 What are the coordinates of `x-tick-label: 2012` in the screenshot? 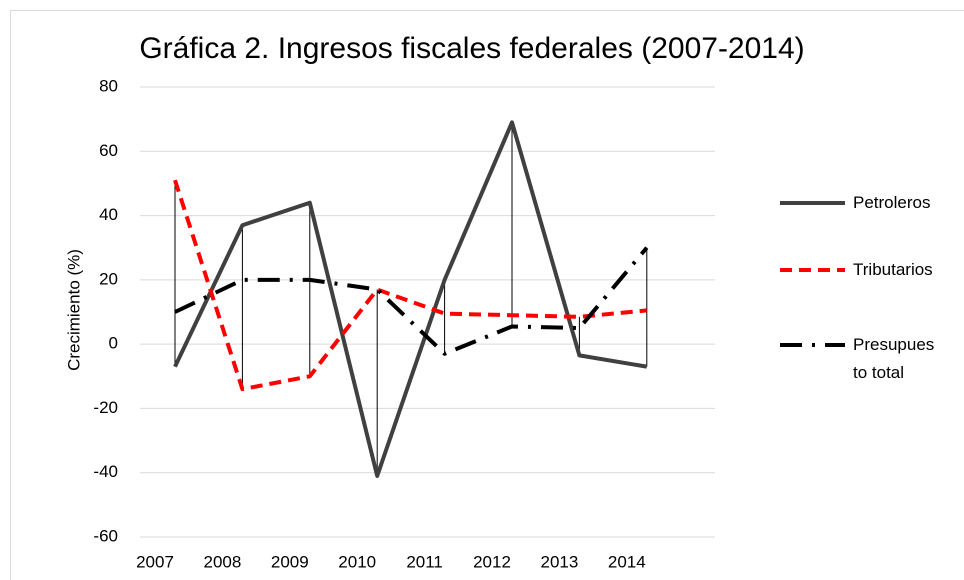 It's located at (492, 561).